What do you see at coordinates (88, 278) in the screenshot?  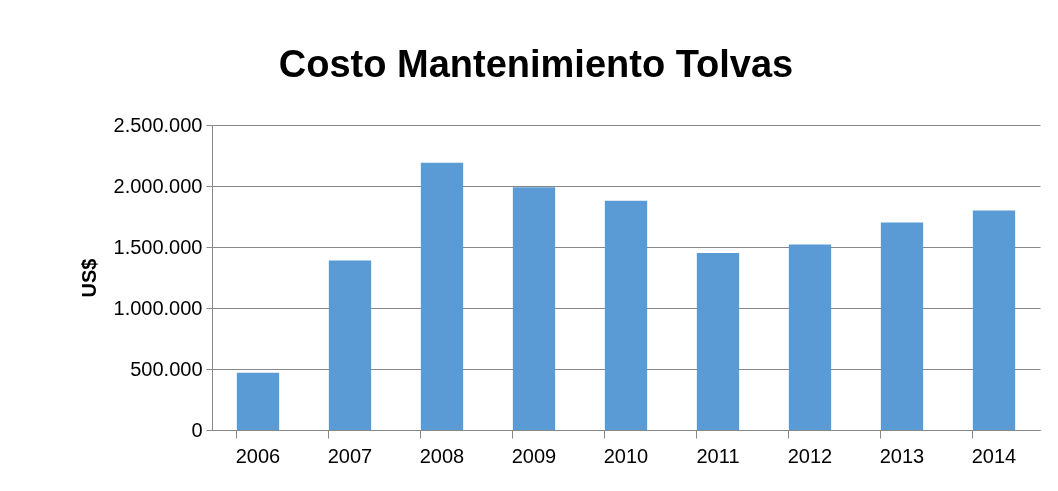 I see `y-axis-title: US$` at bounding box center [88, 278].